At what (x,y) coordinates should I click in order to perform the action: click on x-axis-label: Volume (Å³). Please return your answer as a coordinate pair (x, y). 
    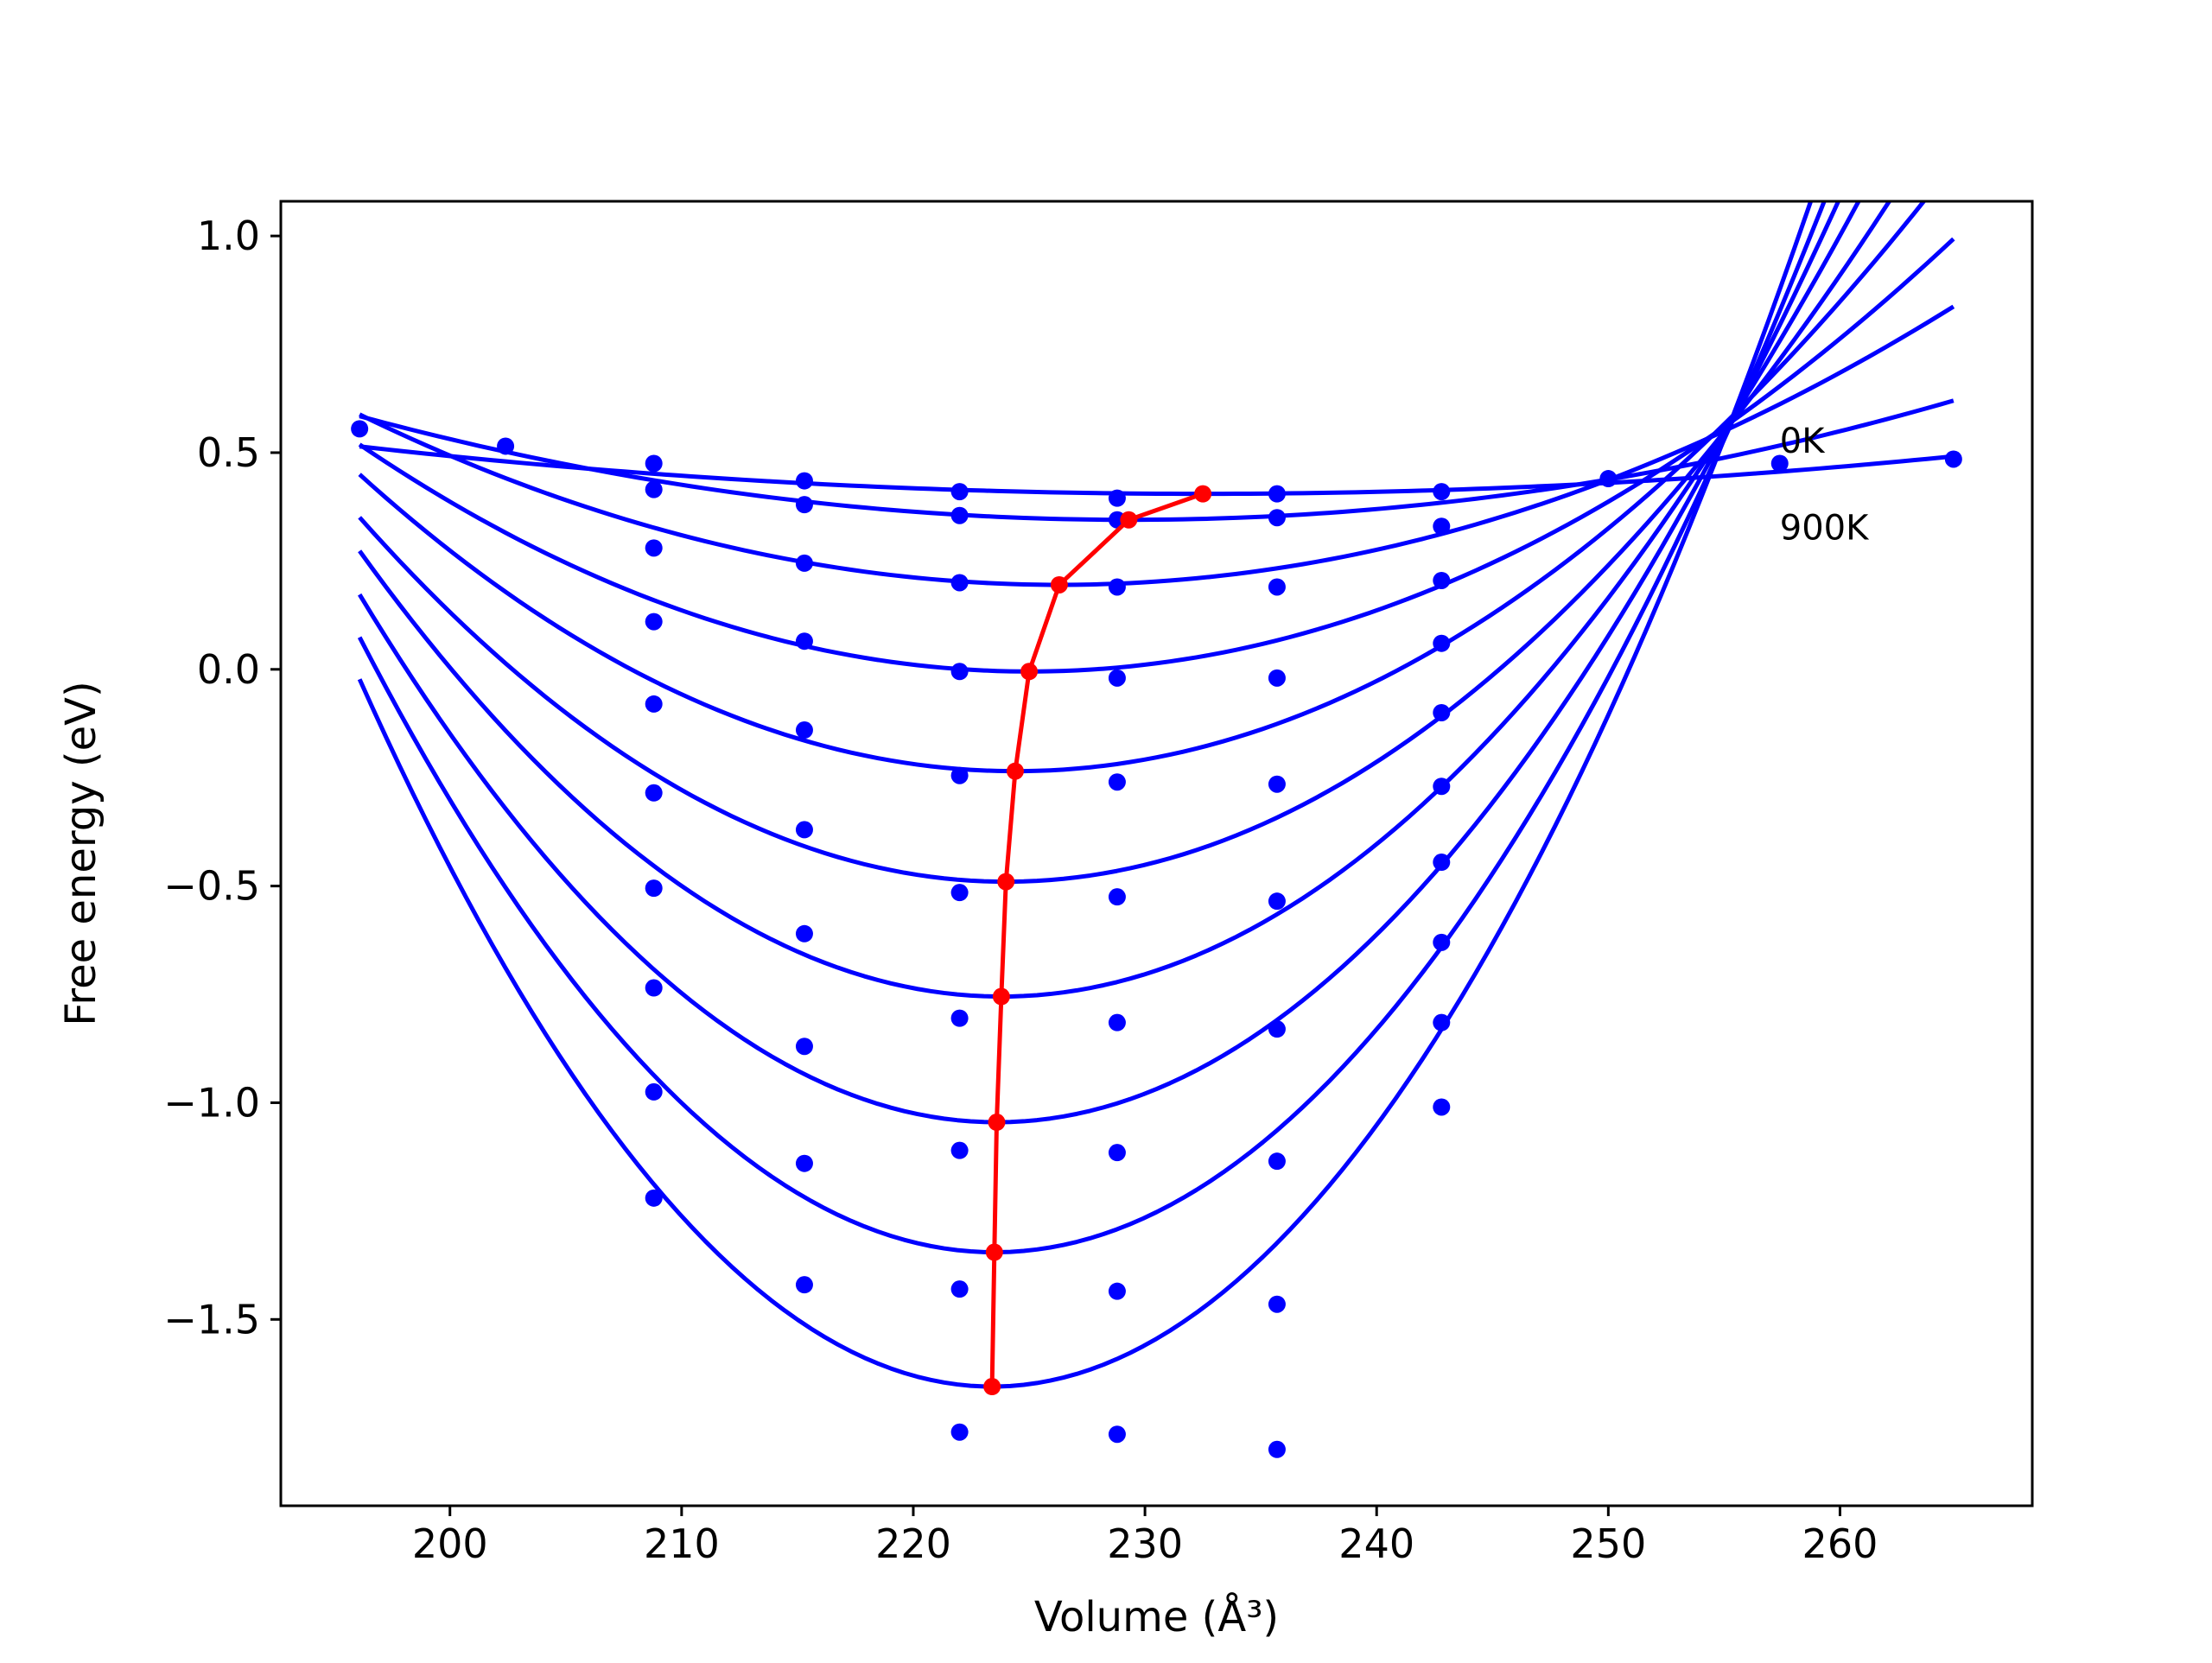
    Looking at the image, I should click on (1156, 1617).